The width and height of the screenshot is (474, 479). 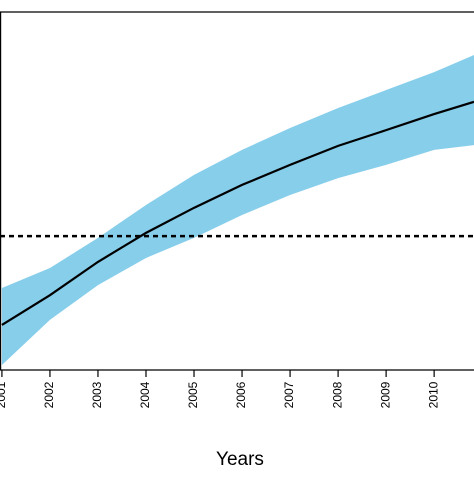 I want to click on x-tick-label: 2002, so click(x=49, y=394).